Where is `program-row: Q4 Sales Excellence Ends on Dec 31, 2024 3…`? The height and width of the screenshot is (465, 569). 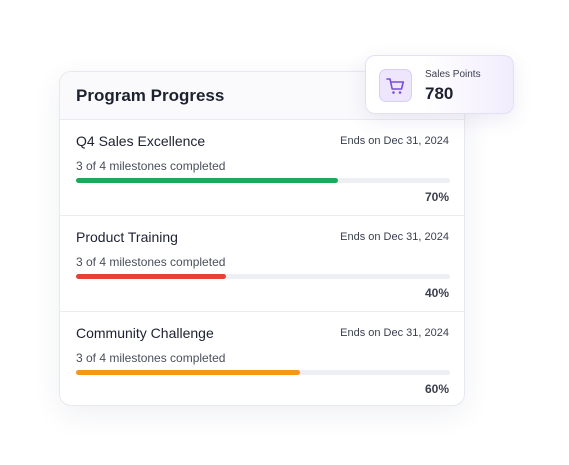
program-row: Q4 Sales Excellence Ends on Dec 31, 2024 3… is located at coordinates (262, 168).